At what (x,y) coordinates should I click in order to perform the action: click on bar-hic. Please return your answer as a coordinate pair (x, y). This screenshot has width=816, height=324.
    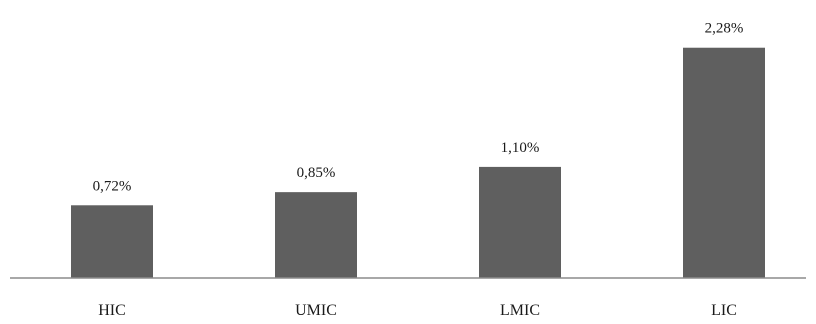
    Looking at the image, I should click on (112, 241).